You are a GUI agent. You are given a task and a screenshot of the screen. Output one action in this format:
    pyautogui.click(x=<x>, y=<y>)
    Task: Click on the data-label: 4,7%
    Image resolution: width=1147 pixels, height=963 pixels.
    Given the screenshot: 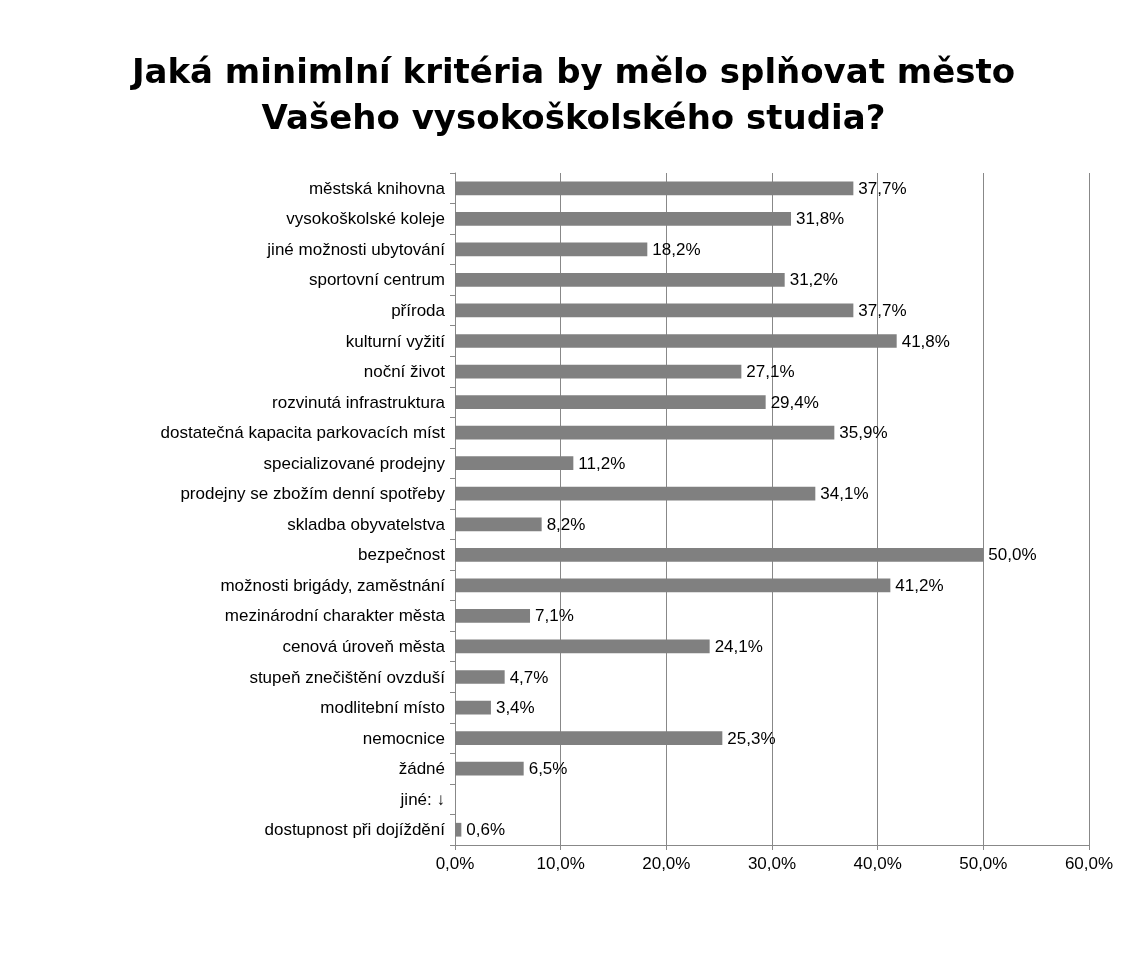 What is the action you would take?
    pyautogui.click(x=529, y=677)
    